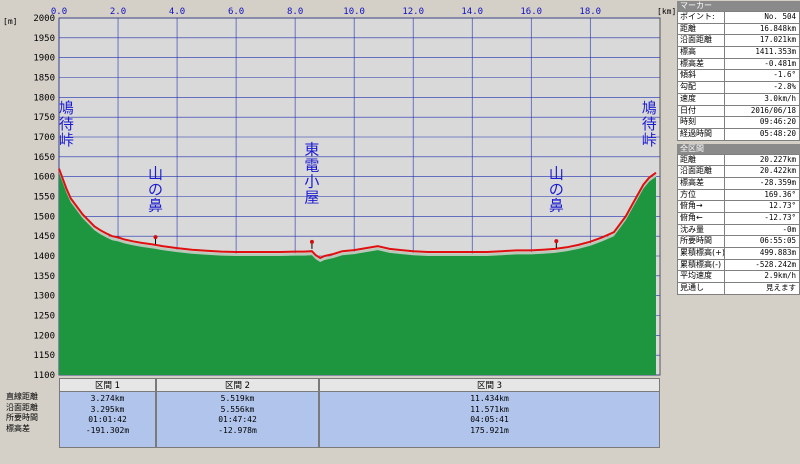 This screenshot has width=800, height=464. Describe the element at coordinates (44, 237) in the screenshot. I see `y-tick-label: 1450` at that location.